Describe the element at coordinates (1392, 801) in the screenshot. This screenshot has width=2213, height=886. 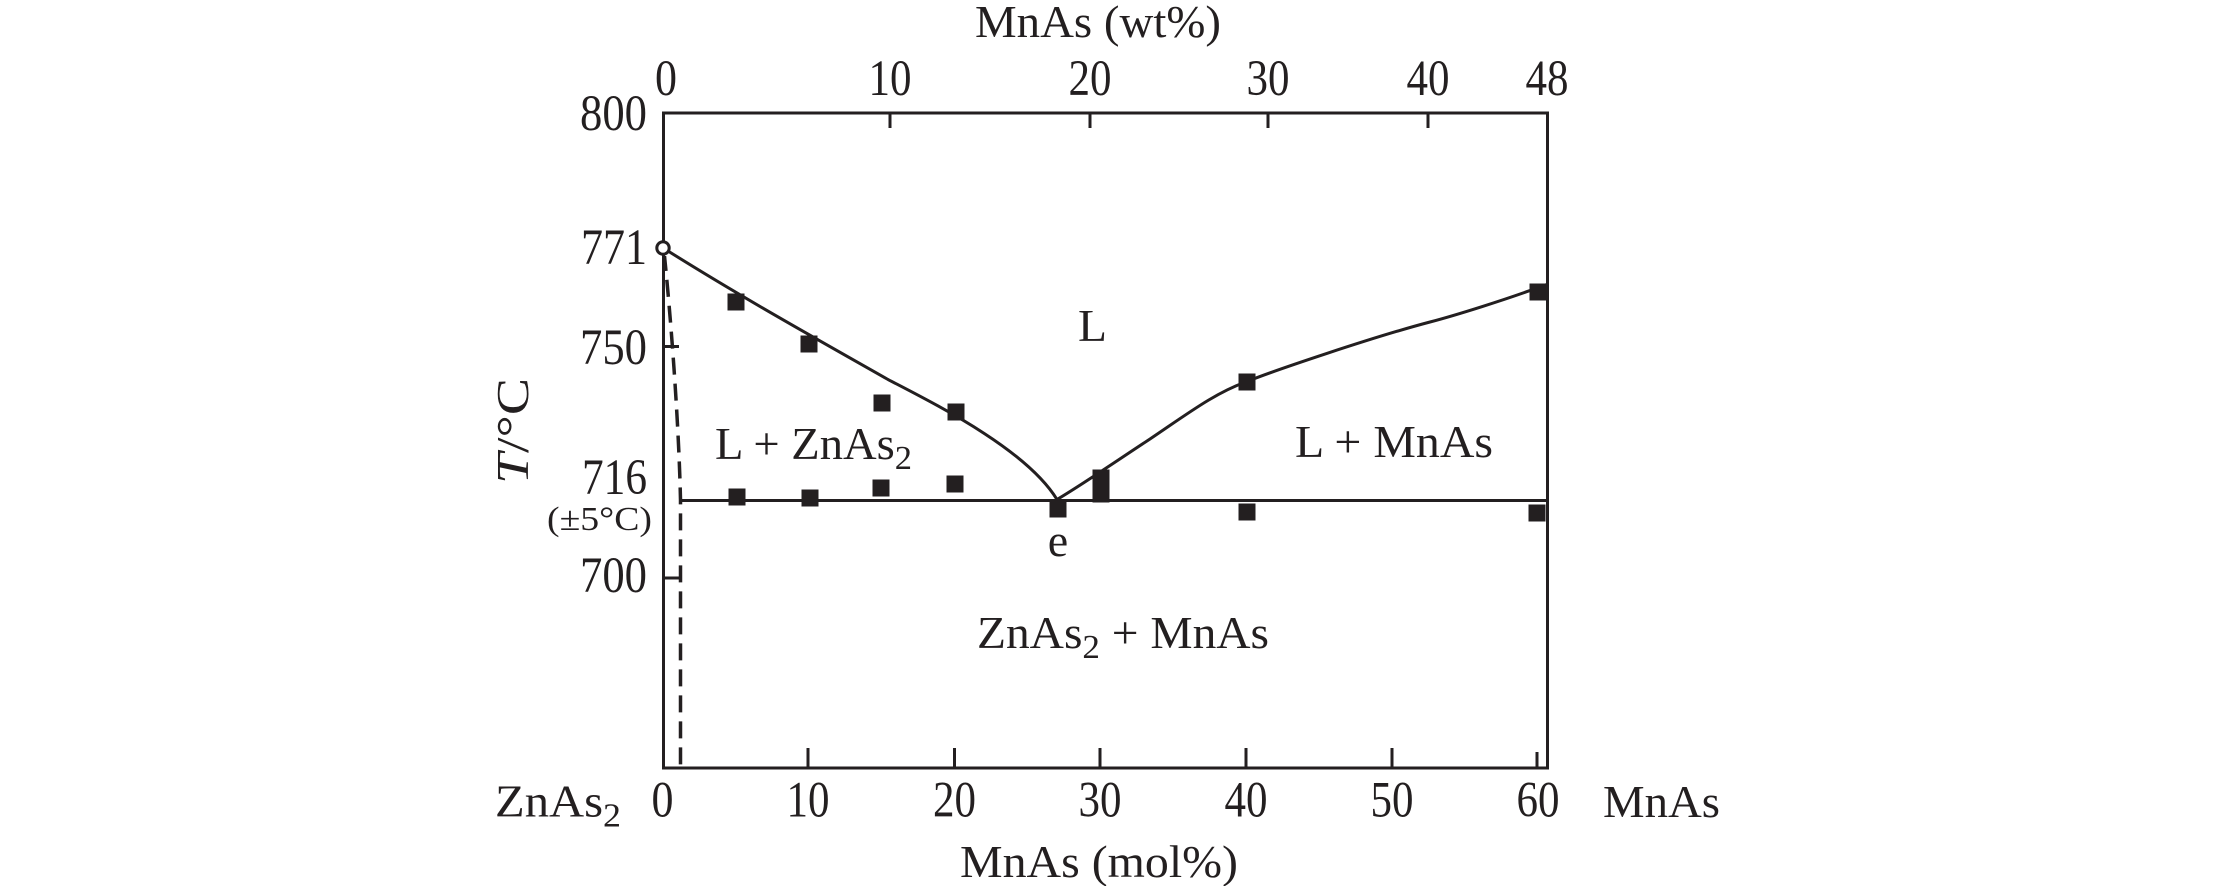
I see `svg-text: 50` at that location.